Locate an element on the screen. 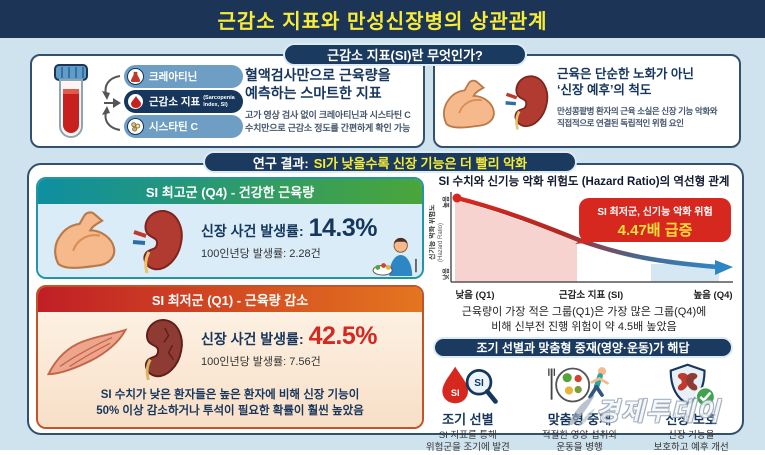  solution-title: 맞춤형 중재 is located at coordinates (579, 419).